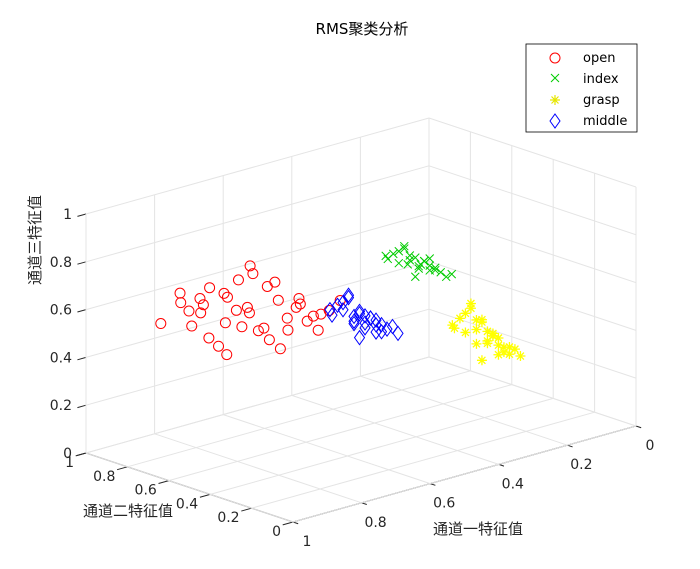  Describe the element at coordinates (375, 523) in the screenshot. I see `x-tick-label: 0.8` at that location.